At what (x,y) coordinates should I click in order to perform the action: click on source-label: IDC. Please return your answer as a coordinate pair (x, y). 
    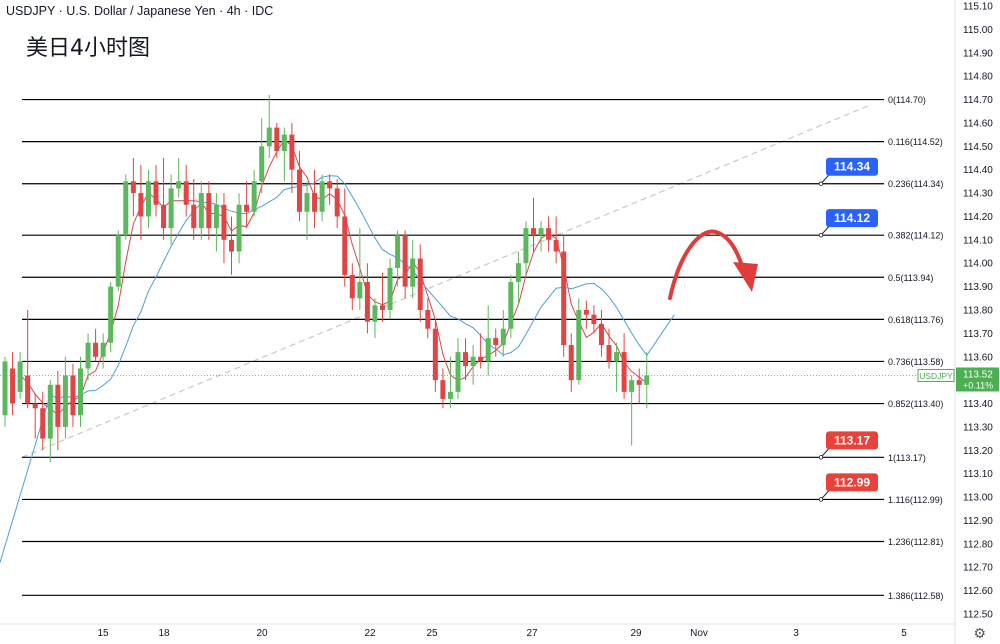
    Looking at the image, I should click on (262, 11).